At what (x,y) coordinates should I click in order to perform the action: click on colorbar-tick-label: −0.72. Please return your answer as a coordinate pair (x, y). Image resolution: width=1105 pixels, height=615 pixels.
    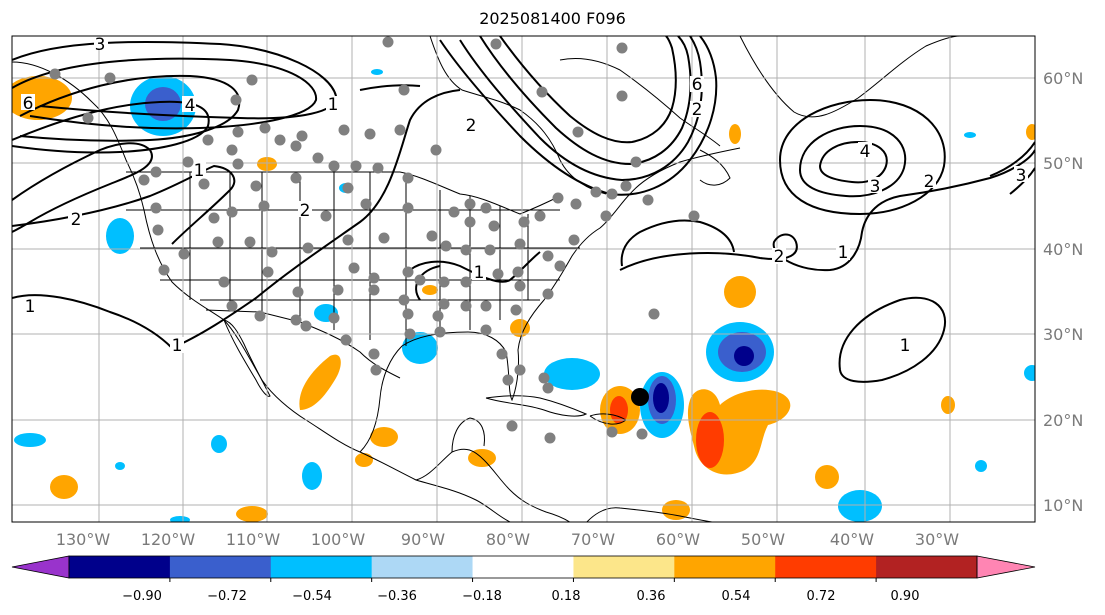
    Looking at the image, I should click on (227, 596).